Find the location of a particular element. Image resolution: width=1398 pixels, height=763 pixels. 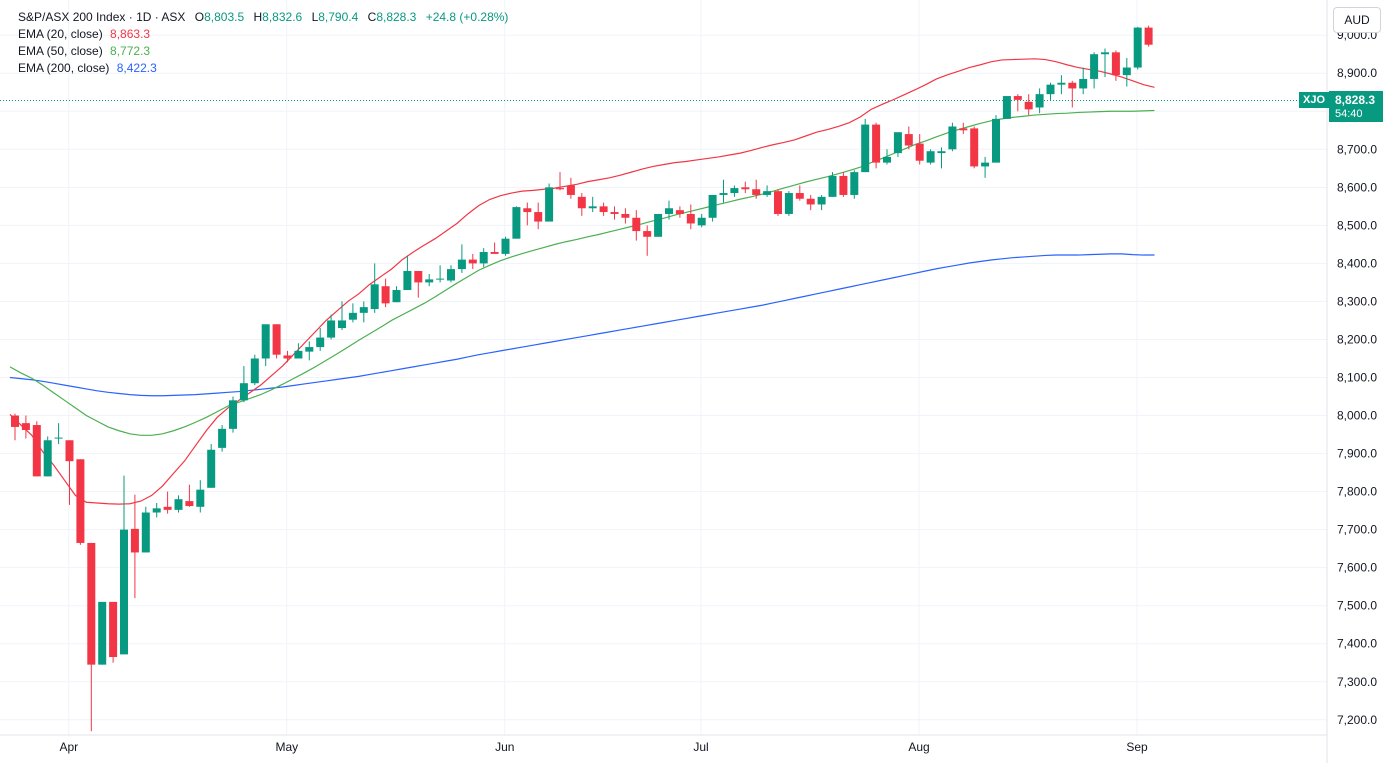

time-tick-label: Aug is located at coordinates (918, 747).